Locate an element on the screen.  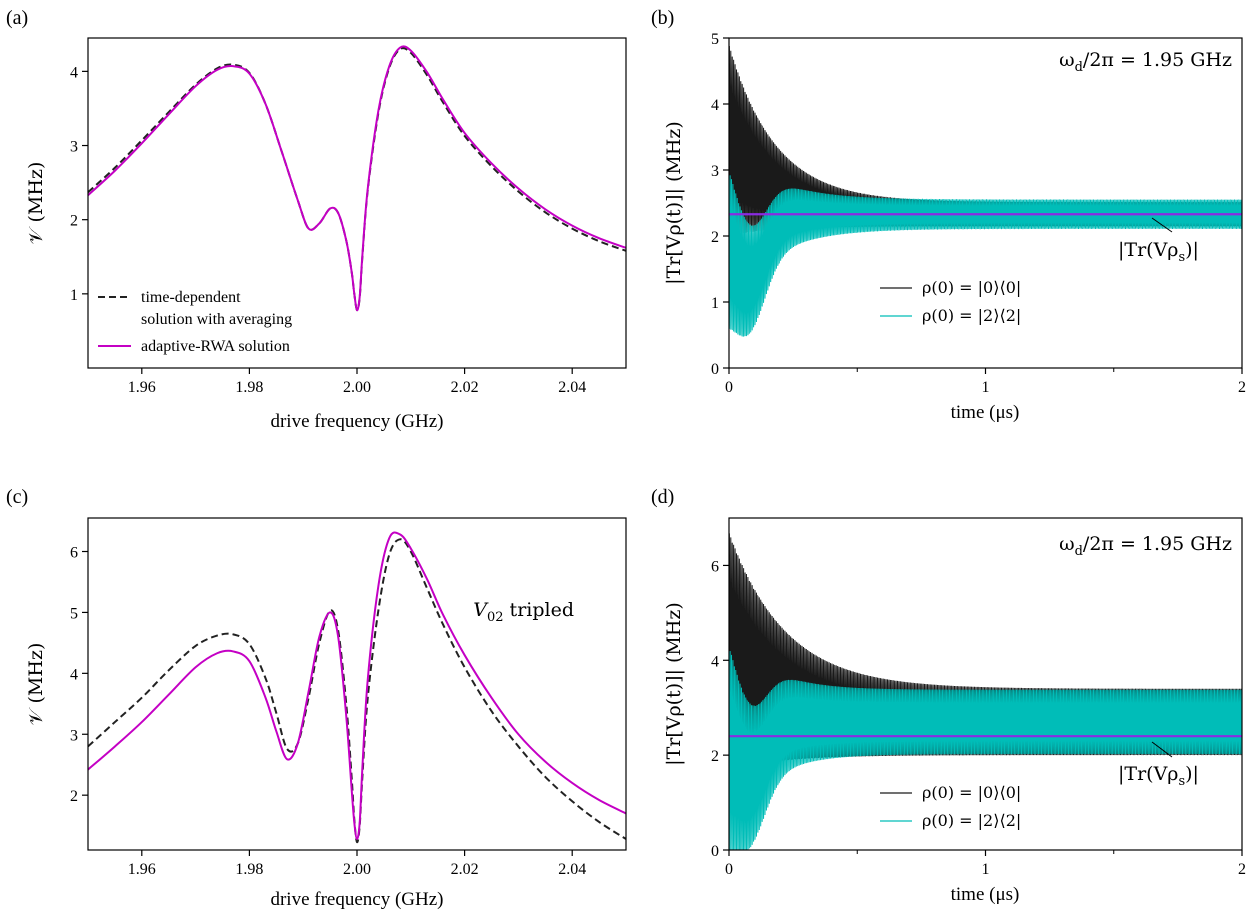
legend-a-series-1: adaptive-RWA solution is located at coordinates (215, 346).